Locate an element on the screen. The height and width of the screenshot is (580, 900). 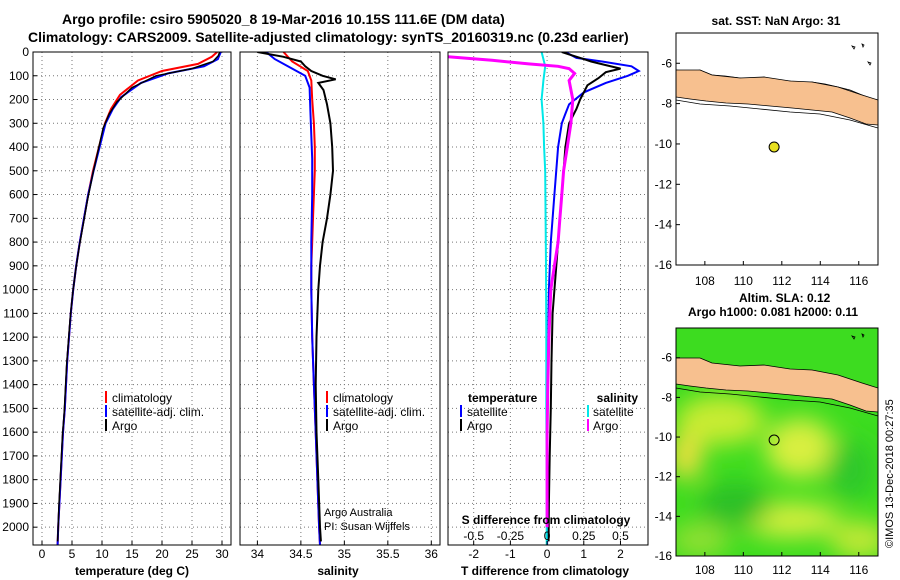
tick-label: 36 is located at coordinates (432, 554).